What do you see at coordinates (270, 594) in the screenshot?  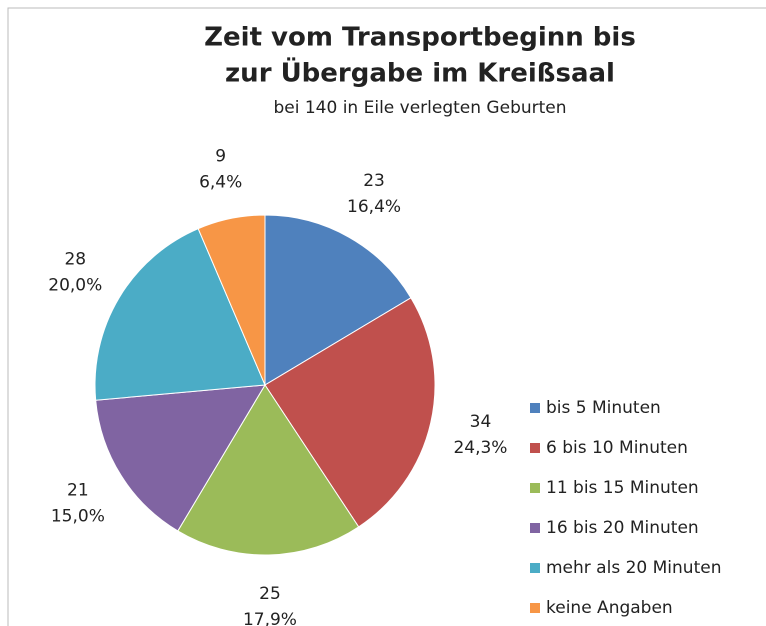 I see `data-label: 25` at bounding box center [270, 594].